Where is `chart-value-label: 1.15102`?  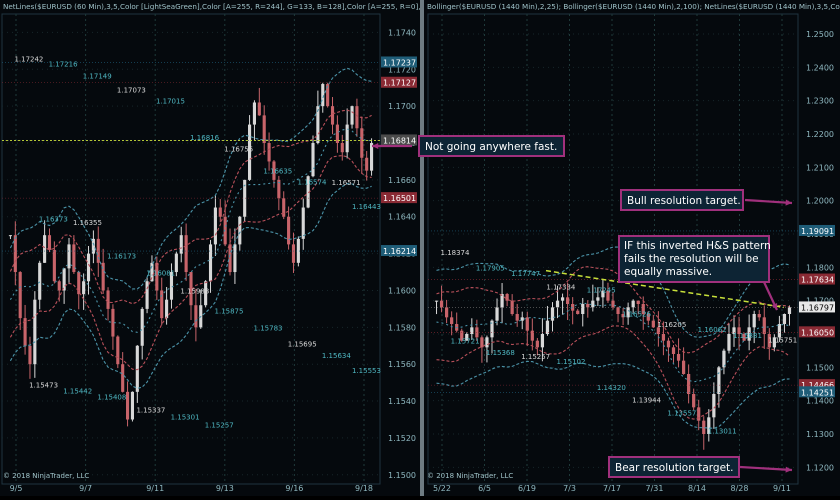 chart-value-label: 1.15102 is located at coordinates (570, 362).